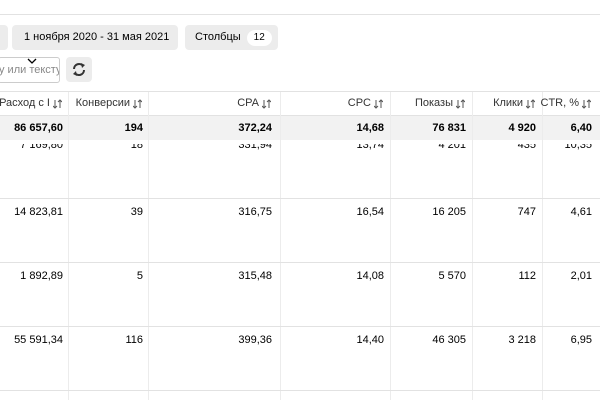 The height and width of the screenshot is (400, 600). What do you see at coordinates (449, 340) in the screenshot?
I see `table-cell: 46 305` at bounding box center [449, 340].